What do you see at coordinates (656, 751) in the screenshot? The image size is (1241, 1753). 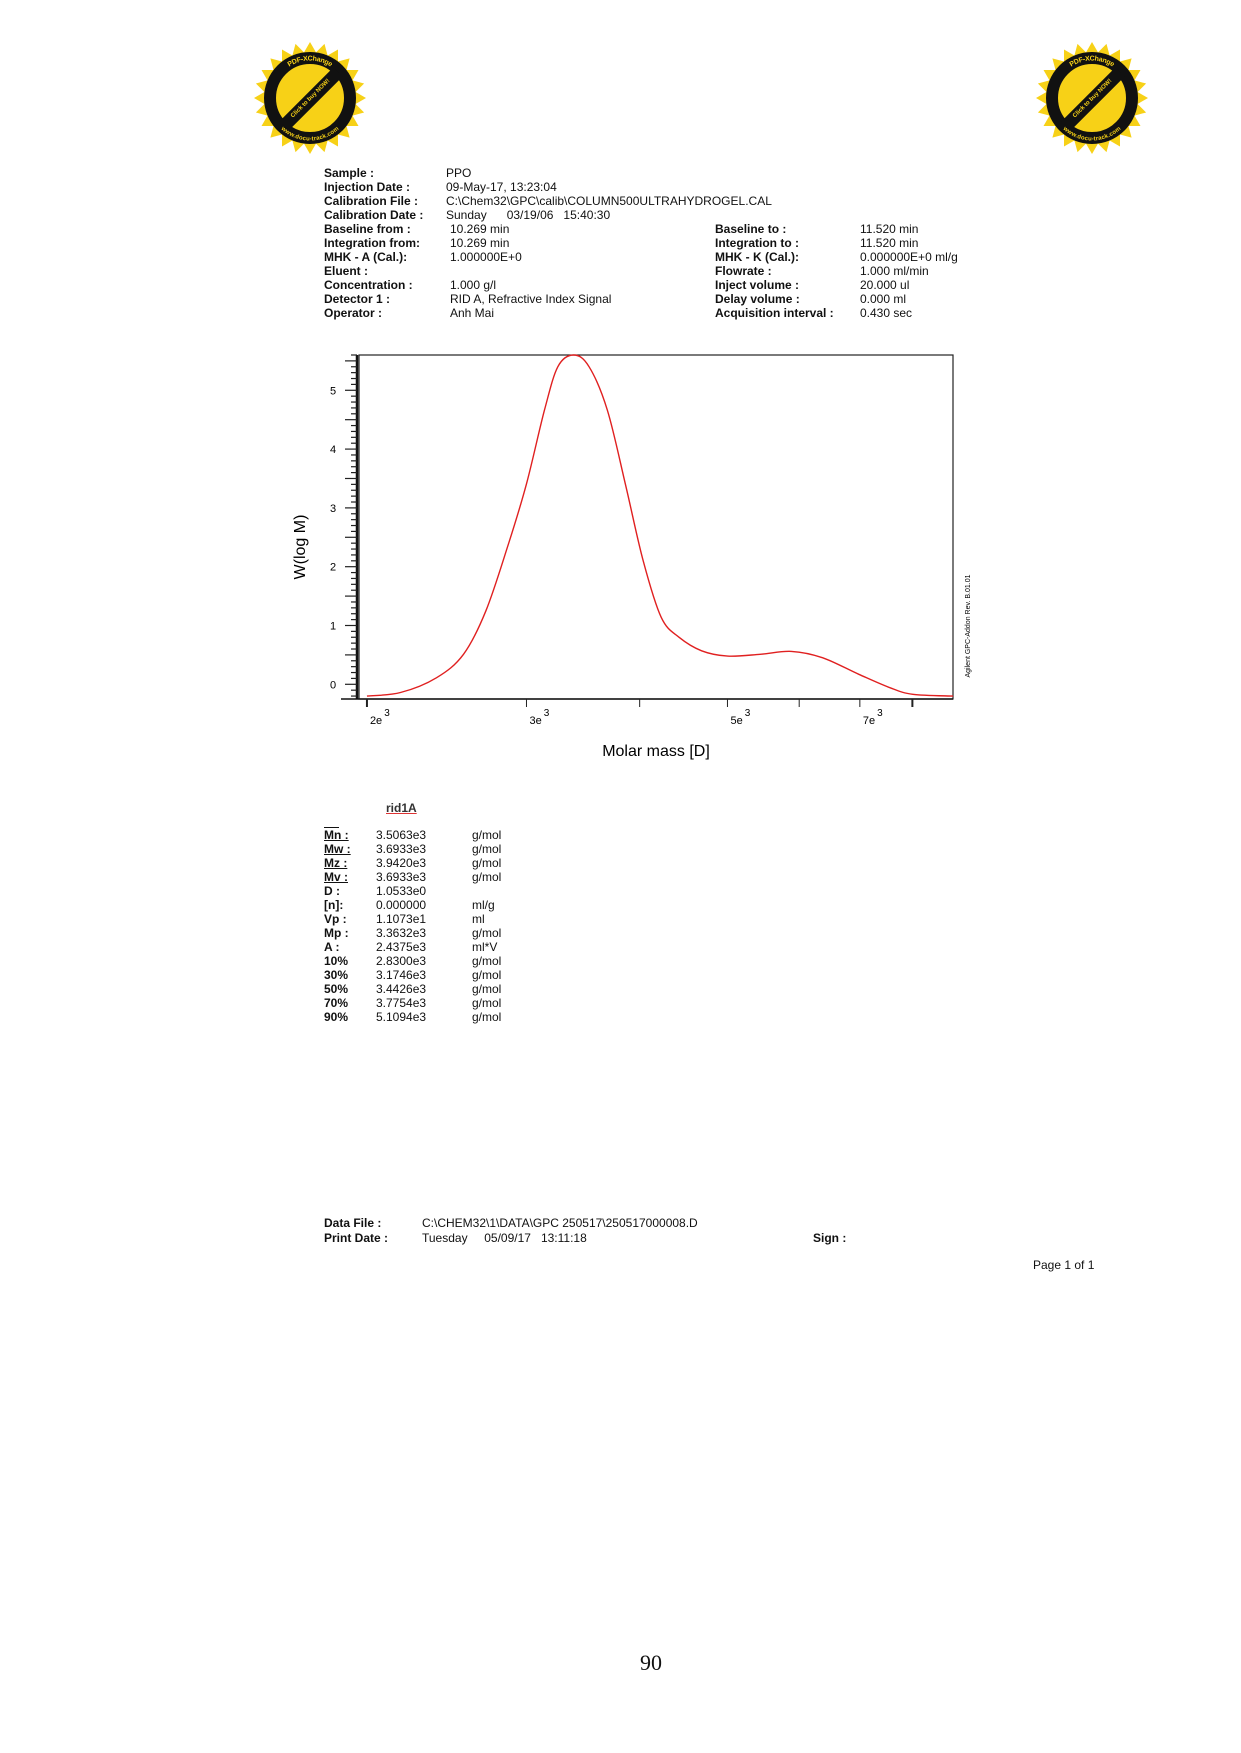 I see `x-axis-label: Molar mass [D]` at bounding box center [656, 751].